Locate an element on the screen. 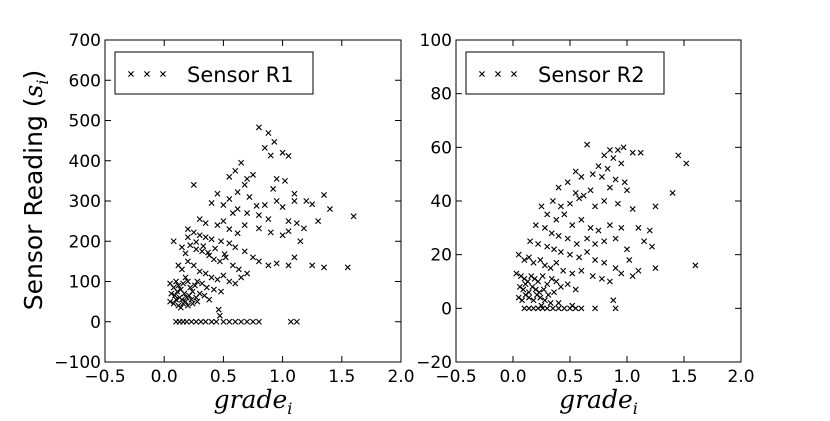  y-tick-label: 400 is located at coordinates (85, 162).